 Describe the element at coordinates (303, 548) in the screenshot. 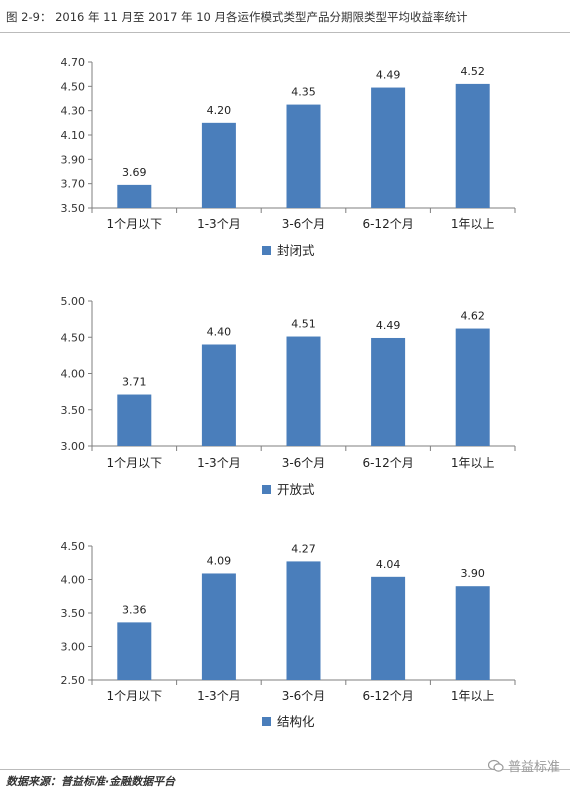

I see `data-label: 4.27` at that location.